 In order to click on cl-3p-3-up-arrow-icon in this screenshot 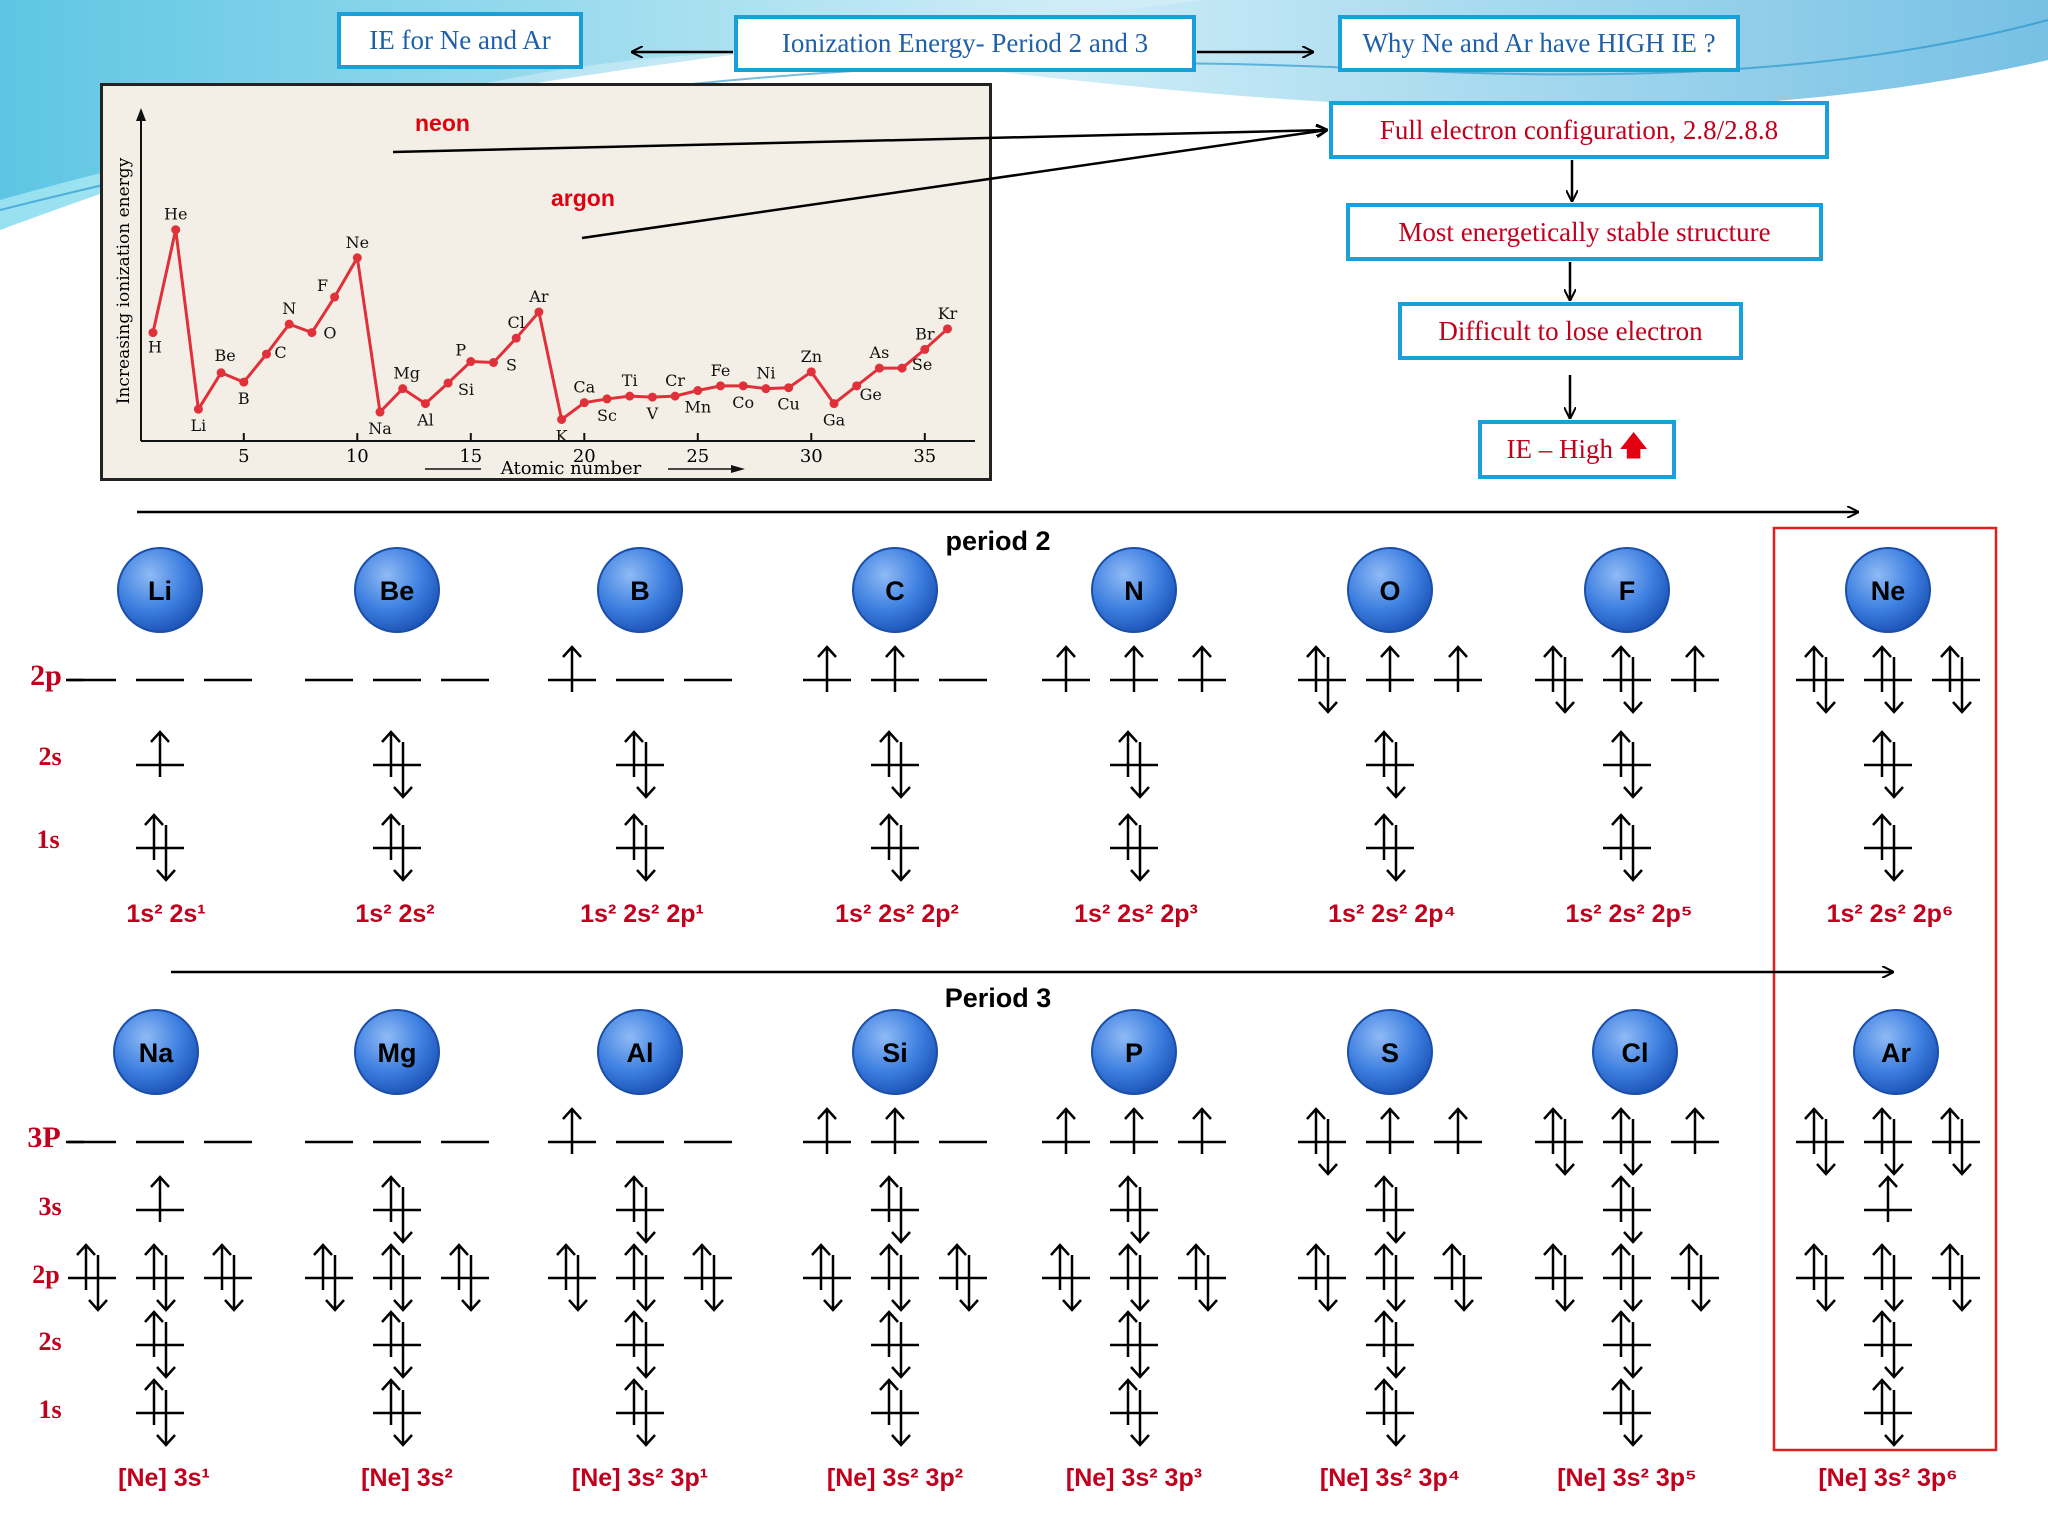, I will do `click(1695, 1130)`.